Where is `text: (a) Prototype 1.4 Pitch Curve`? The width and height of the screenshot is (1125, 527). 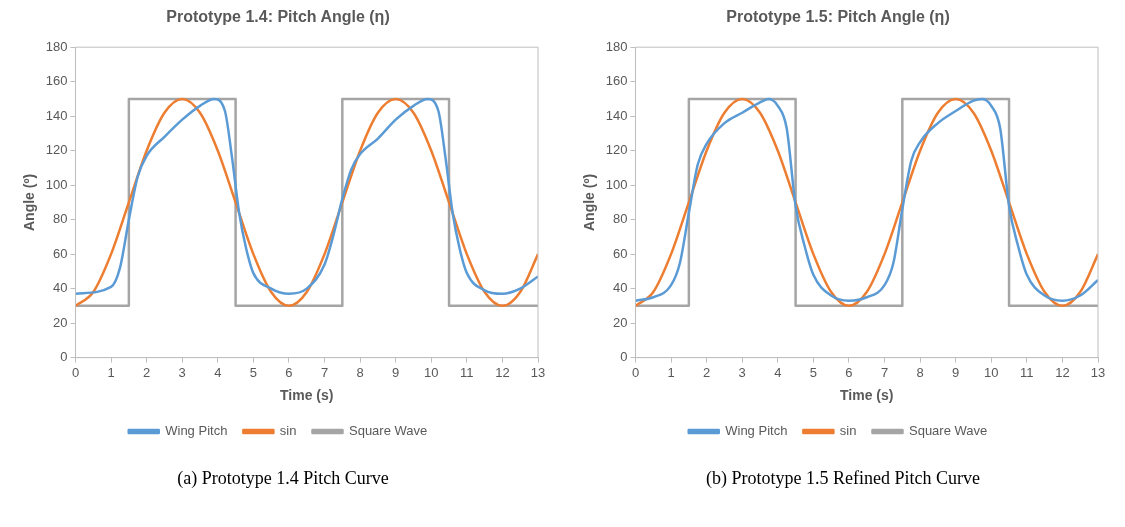 text: (a) Prototype 1.4 Pitch Curve is located at coordinates (283, 478).